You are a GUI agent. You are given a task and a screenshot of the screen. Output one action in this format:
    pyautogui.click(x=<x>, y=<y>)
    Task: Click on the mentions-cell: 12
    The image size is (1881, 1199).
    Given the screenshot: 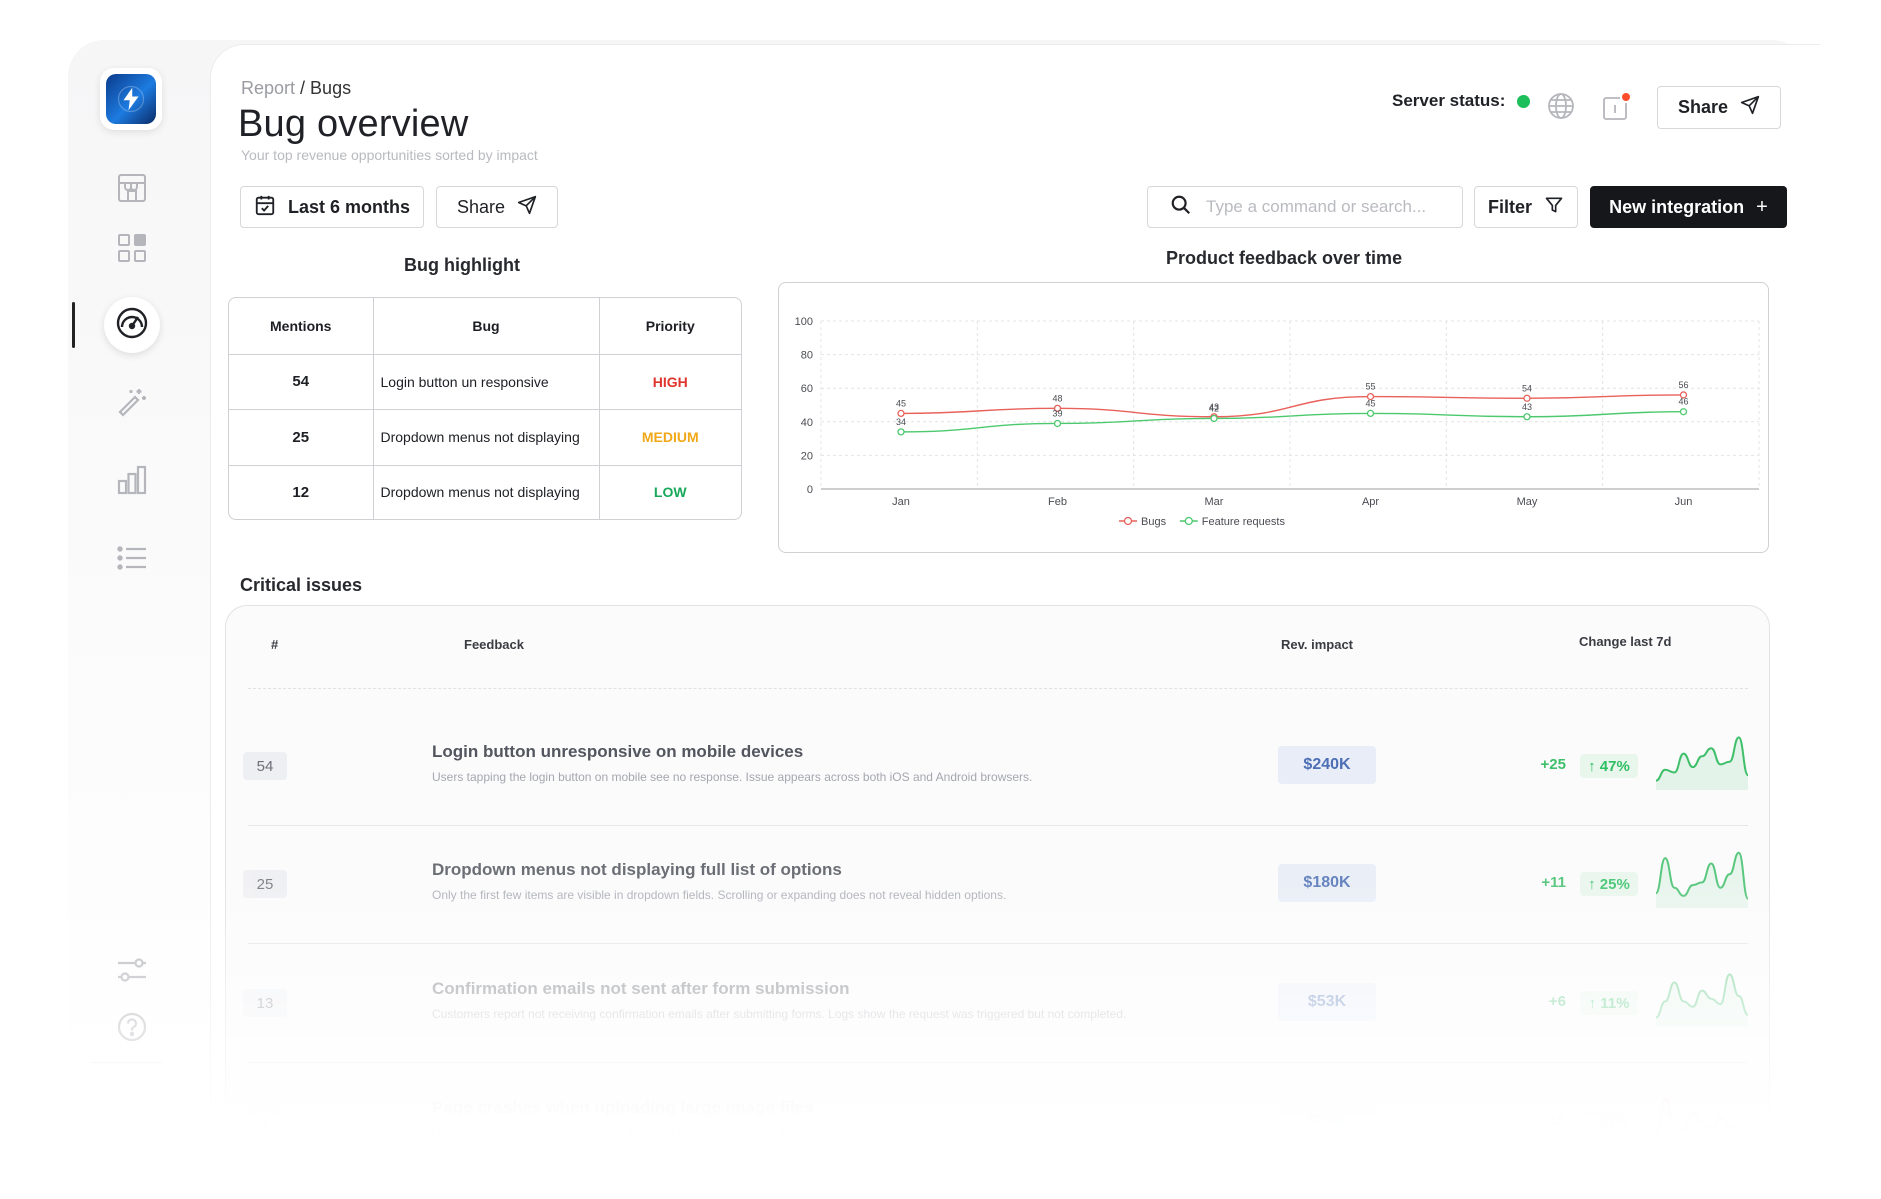 What is the action you would take?
    pyautogui.click(x=301, y=492)
    